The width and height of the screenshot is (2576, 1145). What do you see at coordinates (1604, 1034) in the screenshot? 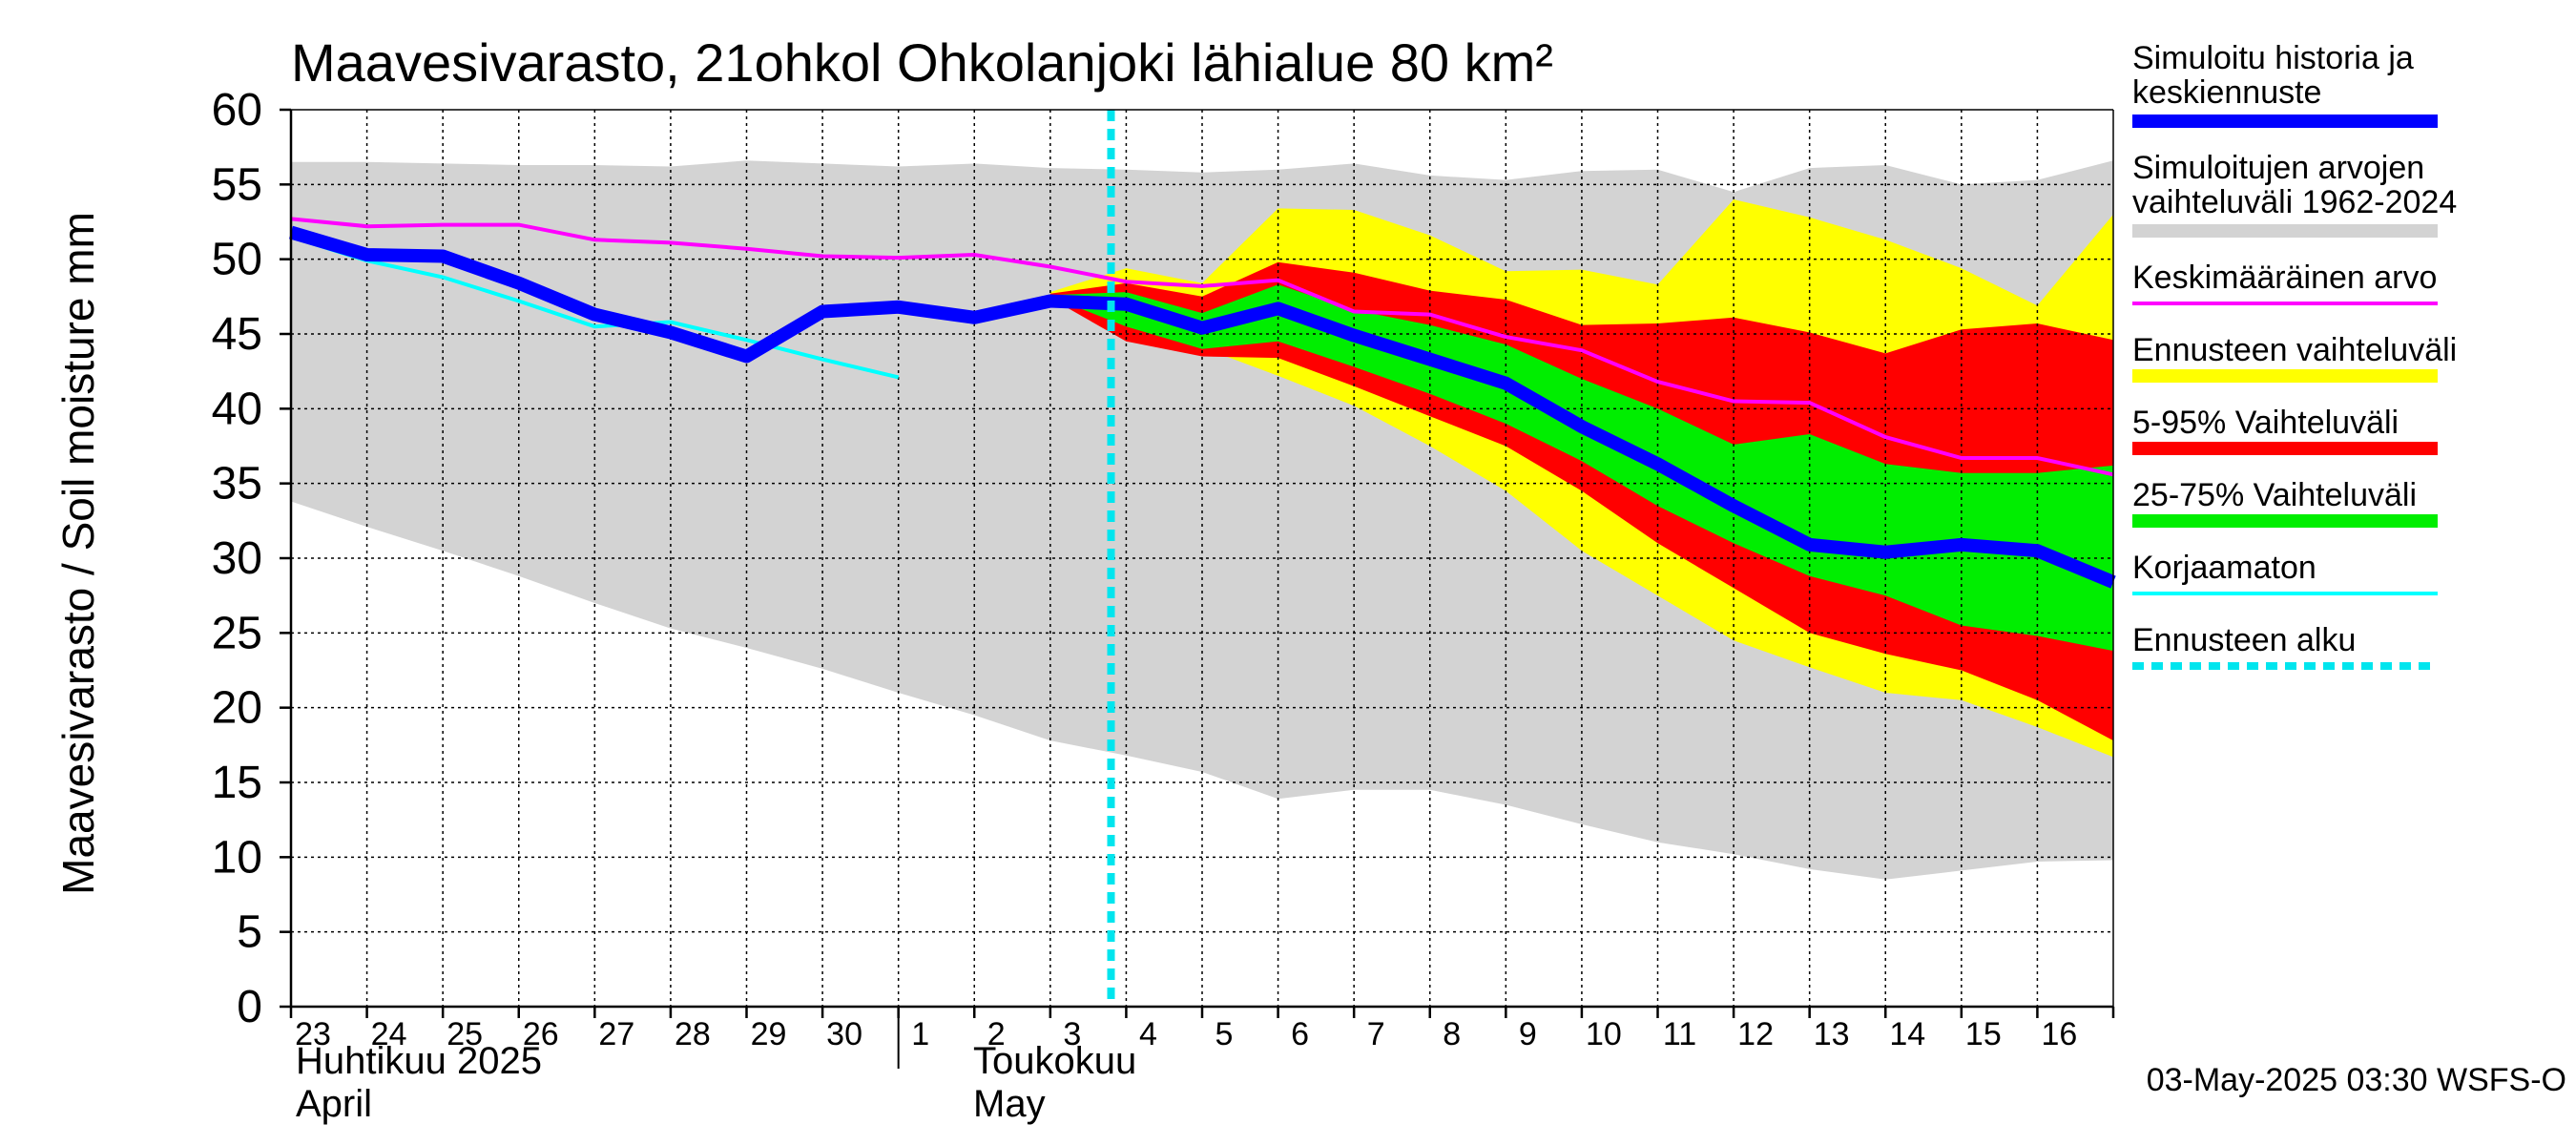
I see `x-tick-label: 10` at bounding box center [1604, 1034].